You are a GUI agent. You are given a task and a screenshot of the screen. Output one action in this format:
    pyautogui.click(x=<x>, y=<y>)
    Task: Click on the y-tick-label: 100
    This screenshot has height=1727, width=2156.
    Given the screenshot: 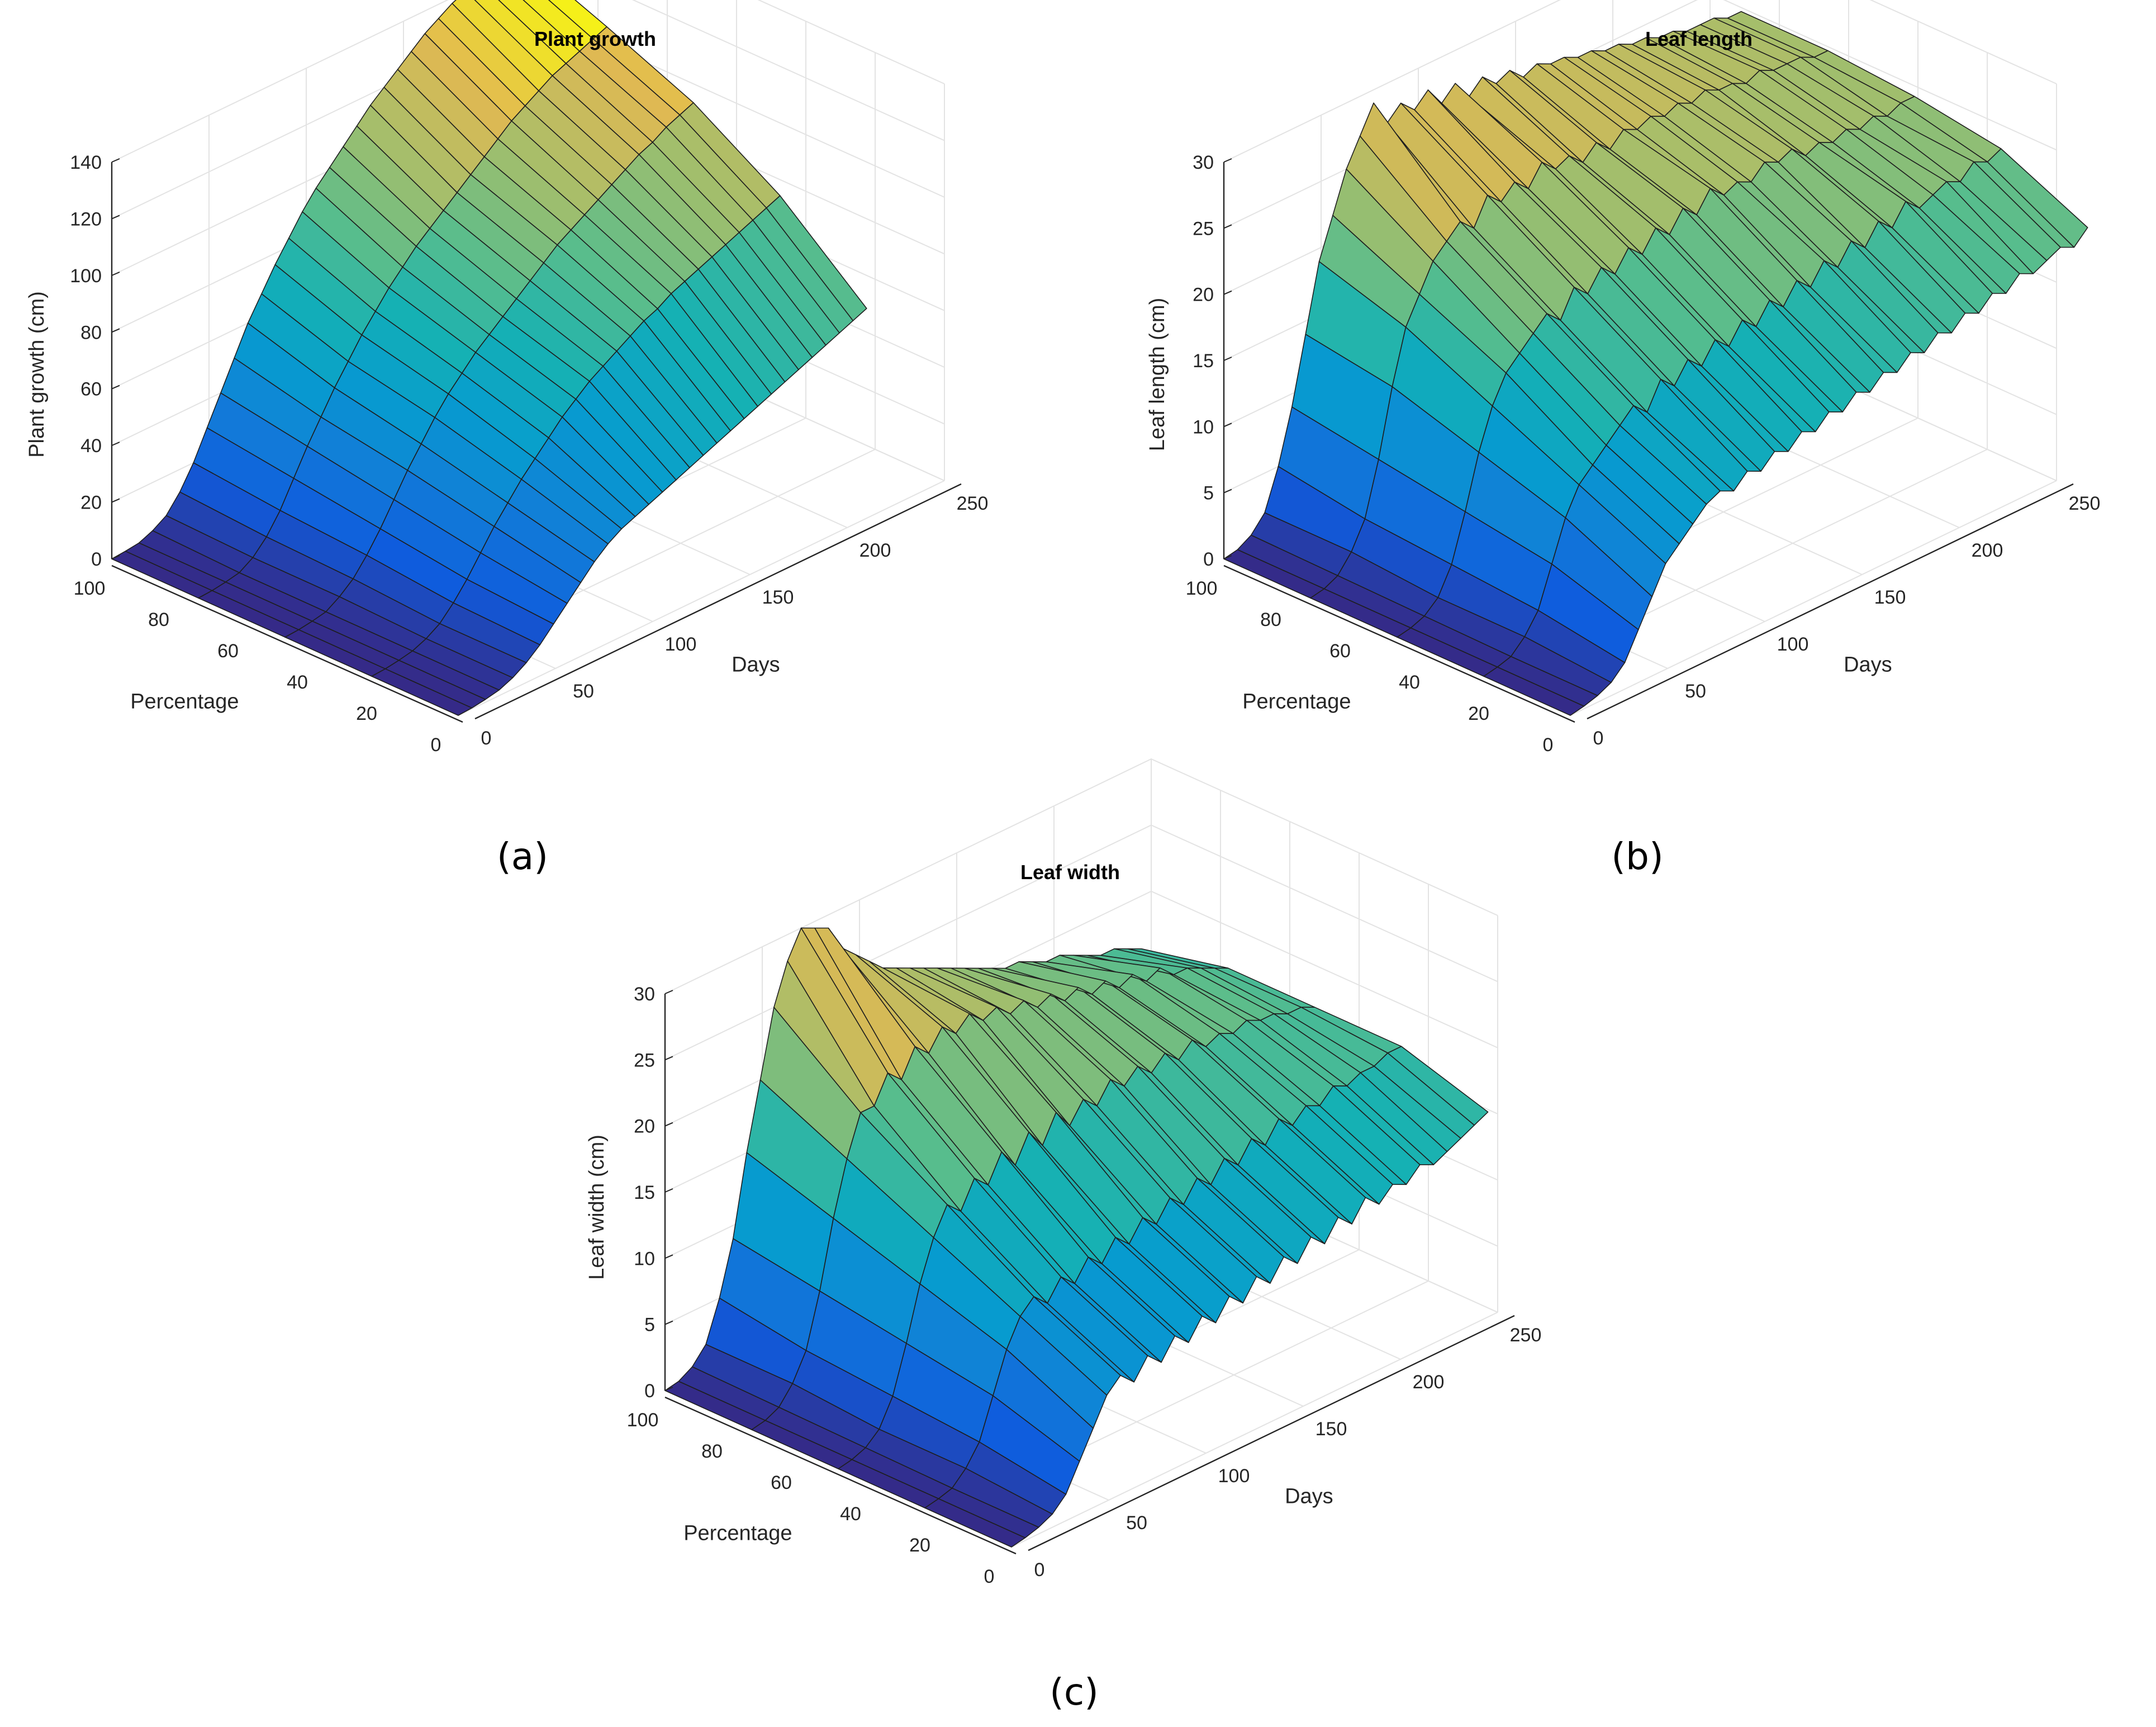 What is the action you would take?
    pyautogui.click(x=1793, y=644)
    